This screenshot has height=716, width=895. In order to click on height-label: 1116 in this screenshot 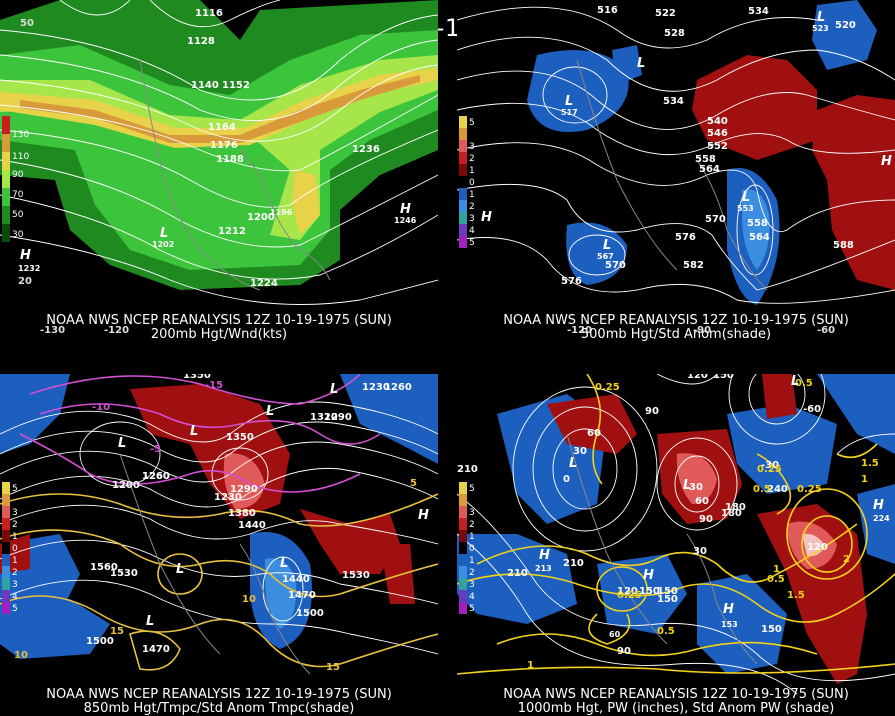, I will do `click(209, 13)`.